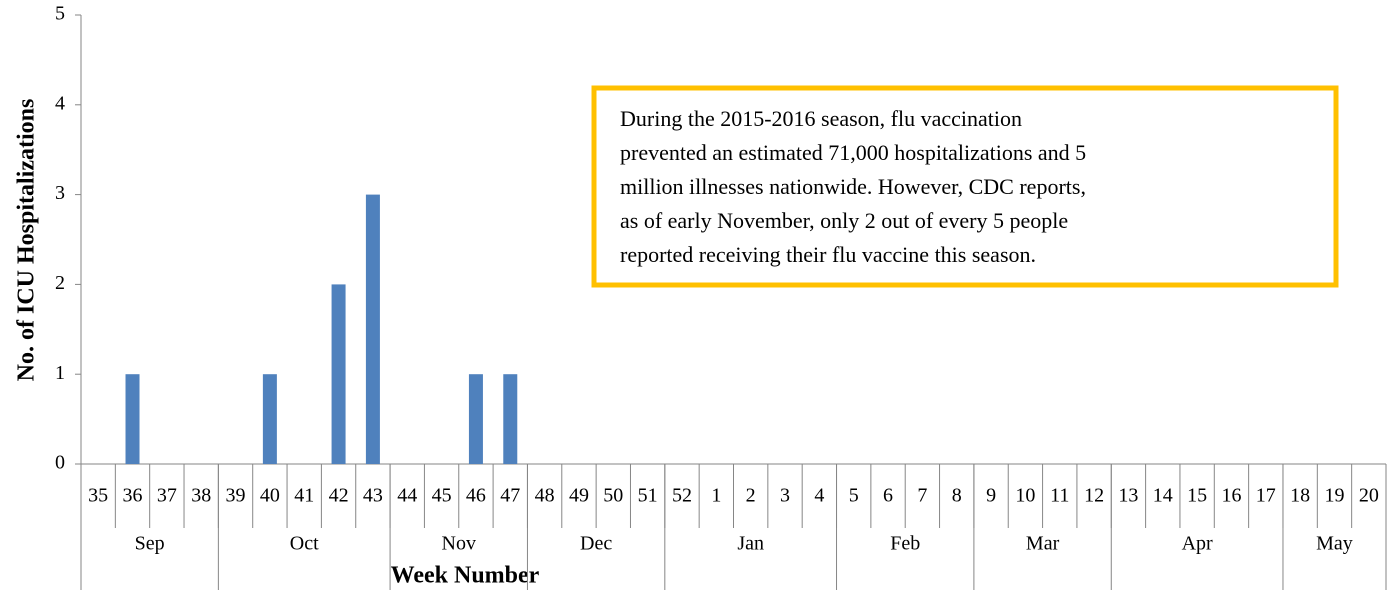  I want to click on y-tick-label: 3, so click(60, 193).